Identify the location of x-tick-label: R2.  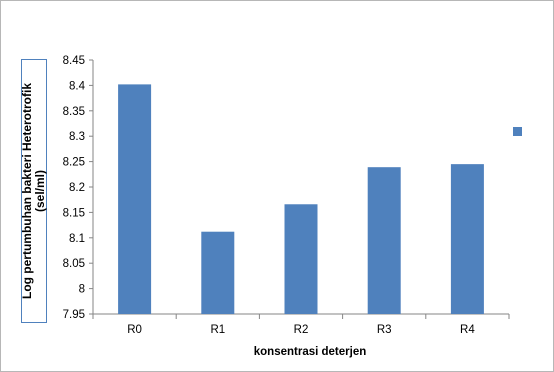
(301, 330).